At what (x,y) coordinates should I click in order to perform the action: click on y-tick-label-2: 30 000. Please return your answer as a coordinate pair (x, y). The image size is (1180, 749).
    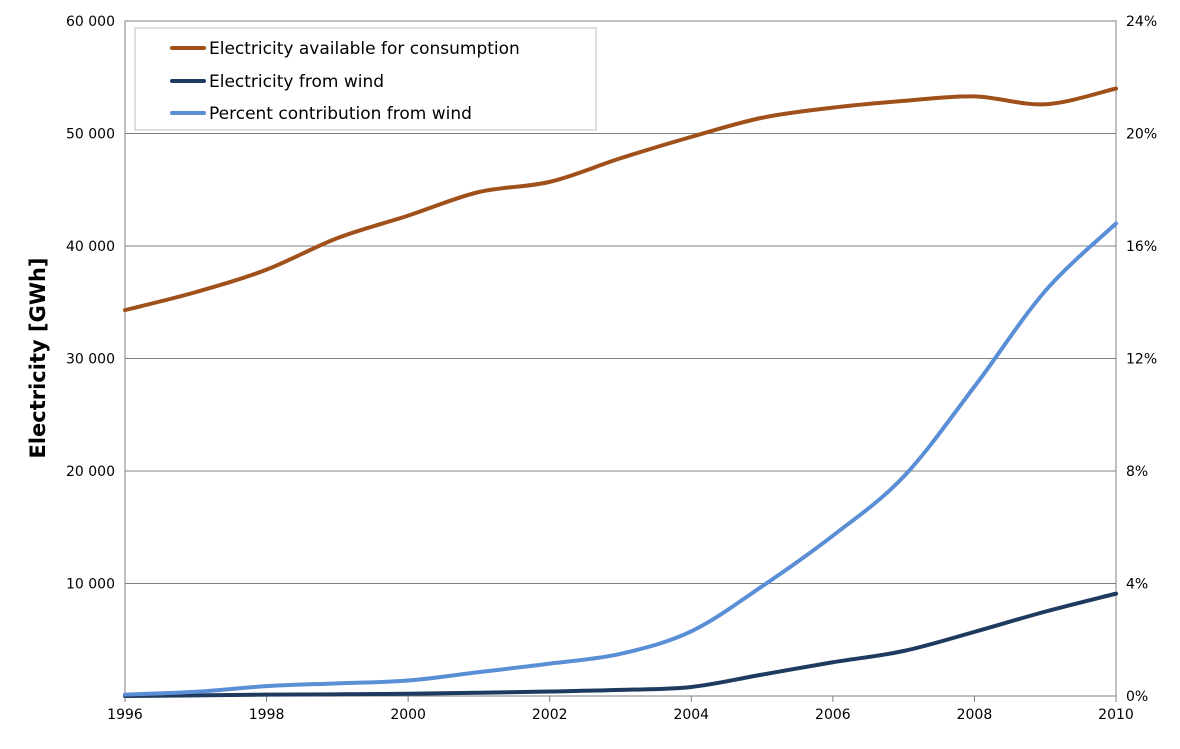
    Looking at the image, I should click on (90, 360).